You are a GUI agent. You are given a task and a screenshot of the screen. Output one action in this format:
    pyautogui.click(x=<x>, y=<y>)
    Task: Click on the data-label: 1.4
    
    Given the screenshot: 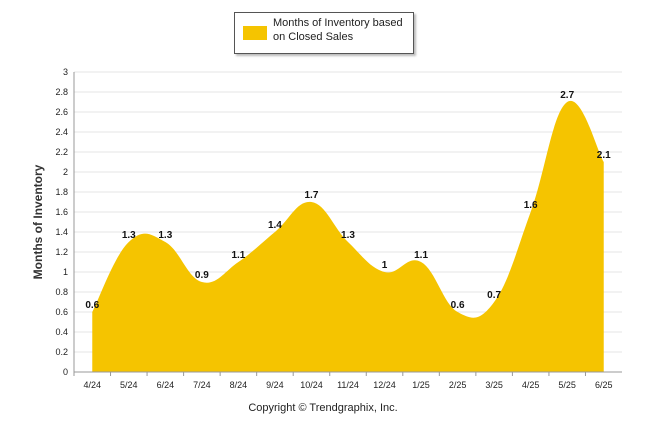 What is the action you would take?
    pyautogui.click(x=275, y=225)
    